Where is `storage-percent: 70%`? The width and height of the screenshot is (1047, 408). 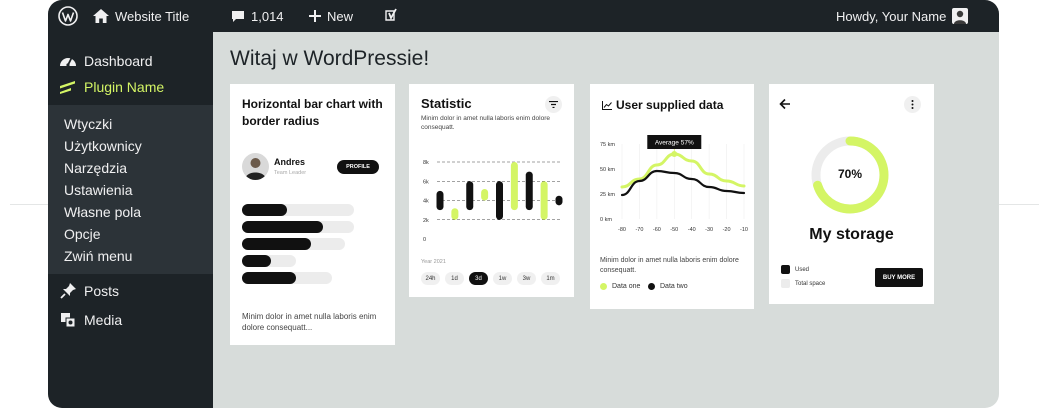
storage-percent: 70% is located at coordinates (850, 174).